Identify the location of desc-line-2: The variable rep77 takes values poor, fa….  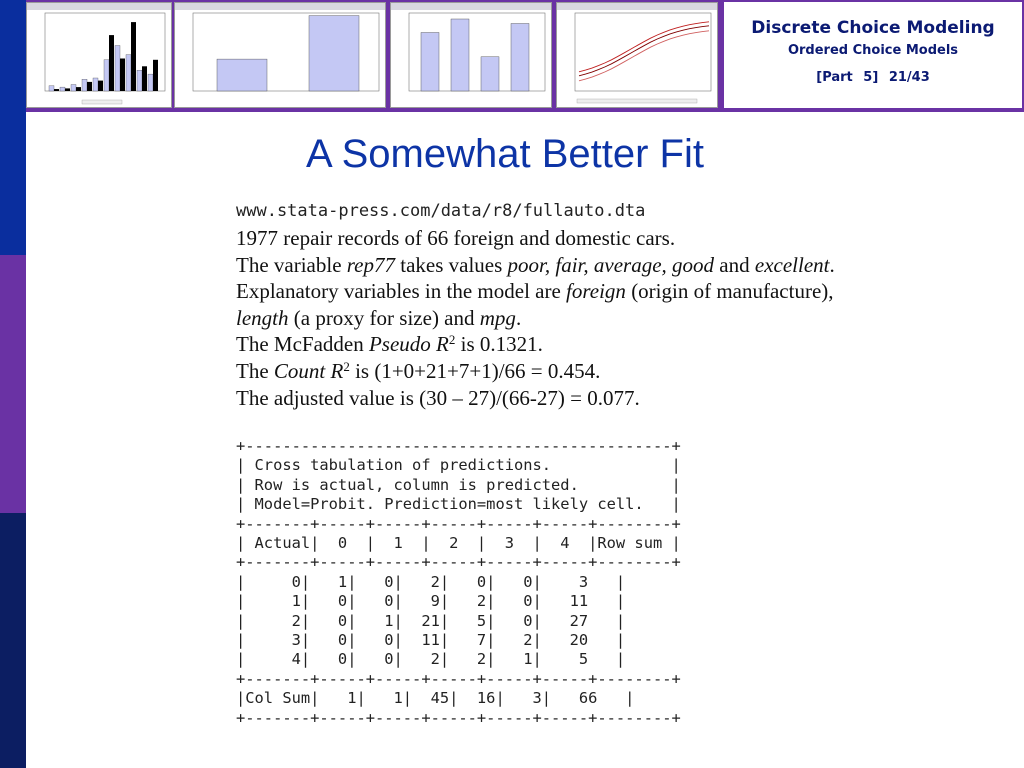
(535, 264).